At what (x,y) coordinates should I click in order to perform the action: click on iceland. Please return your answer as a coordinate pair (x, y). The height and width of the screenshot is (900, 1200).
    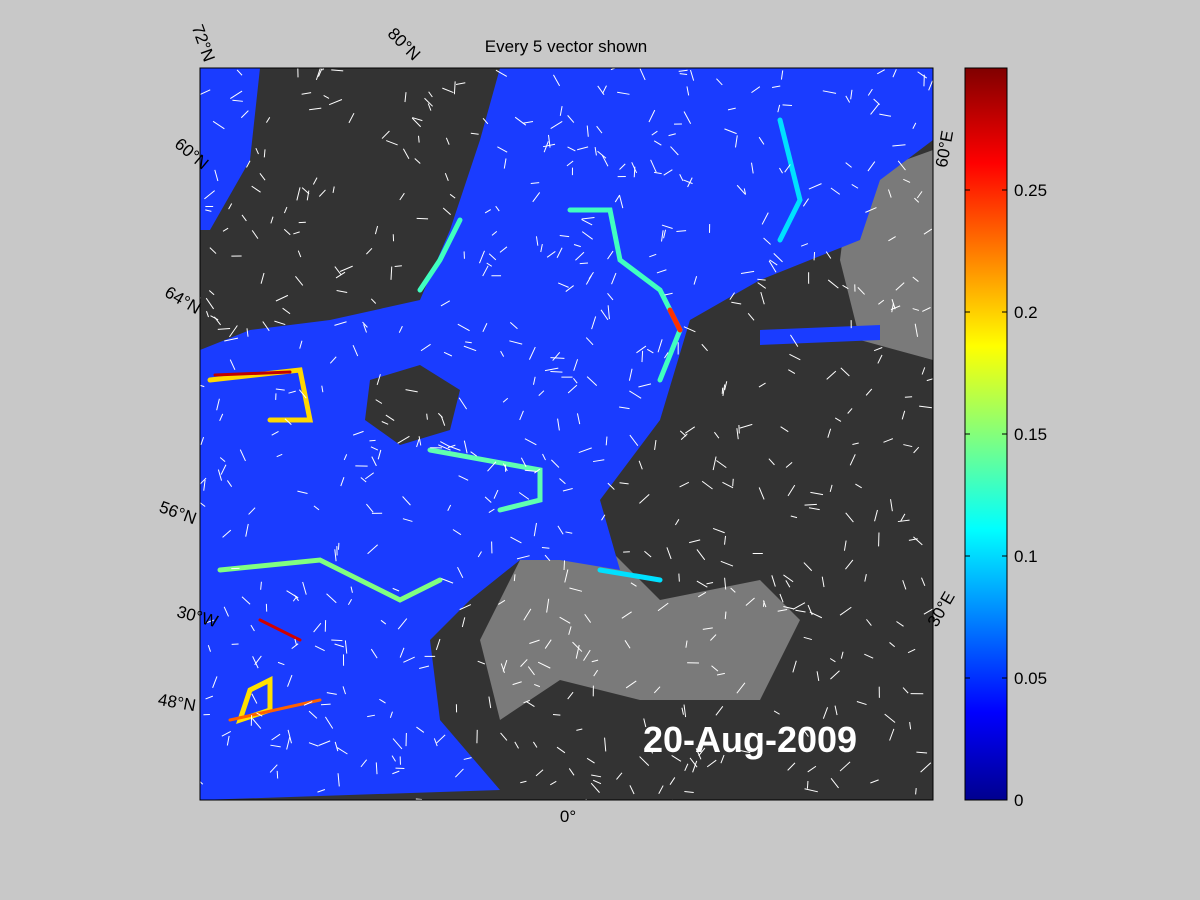
    Looking at the image, I should click on (412, 405).